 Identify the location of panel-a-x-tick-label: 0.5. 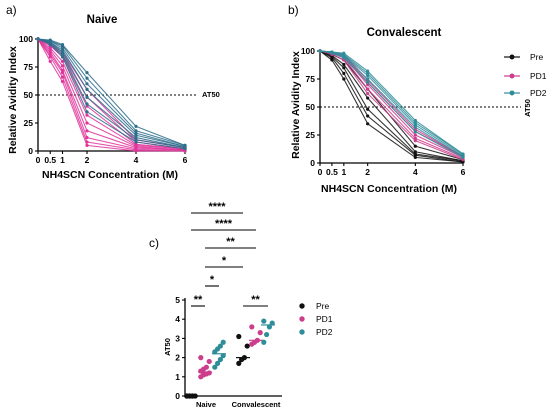
(50, 160).